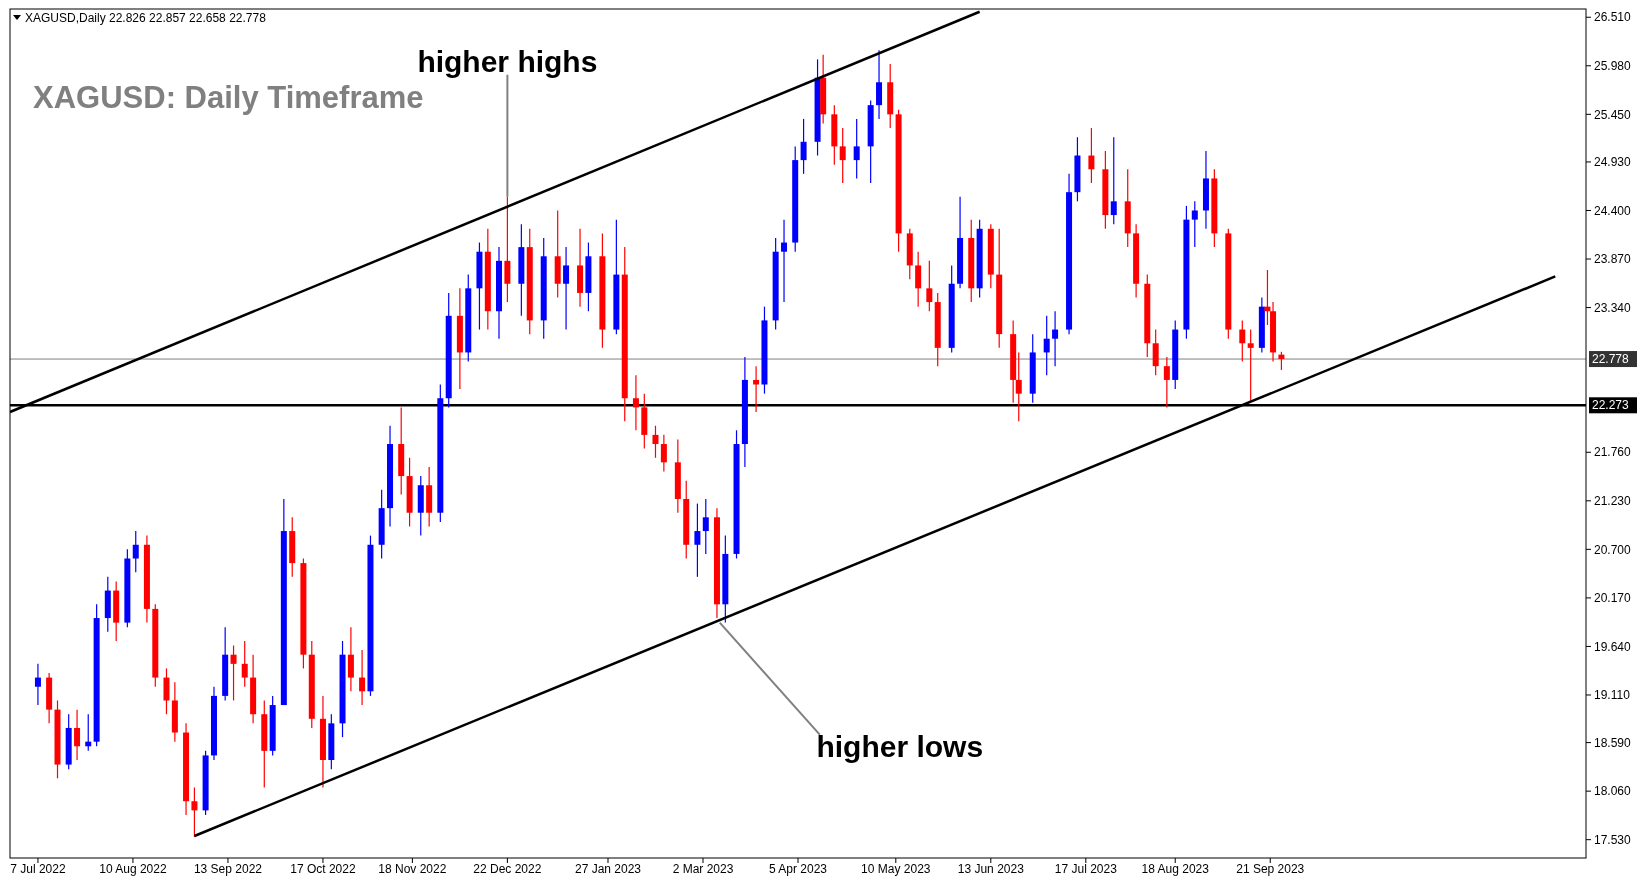 This screenshot has height=884, width=1649. Describe the element at coordinates (1613, 791) in the screenshot. I see `y-tick-label: 18.060` at that location.